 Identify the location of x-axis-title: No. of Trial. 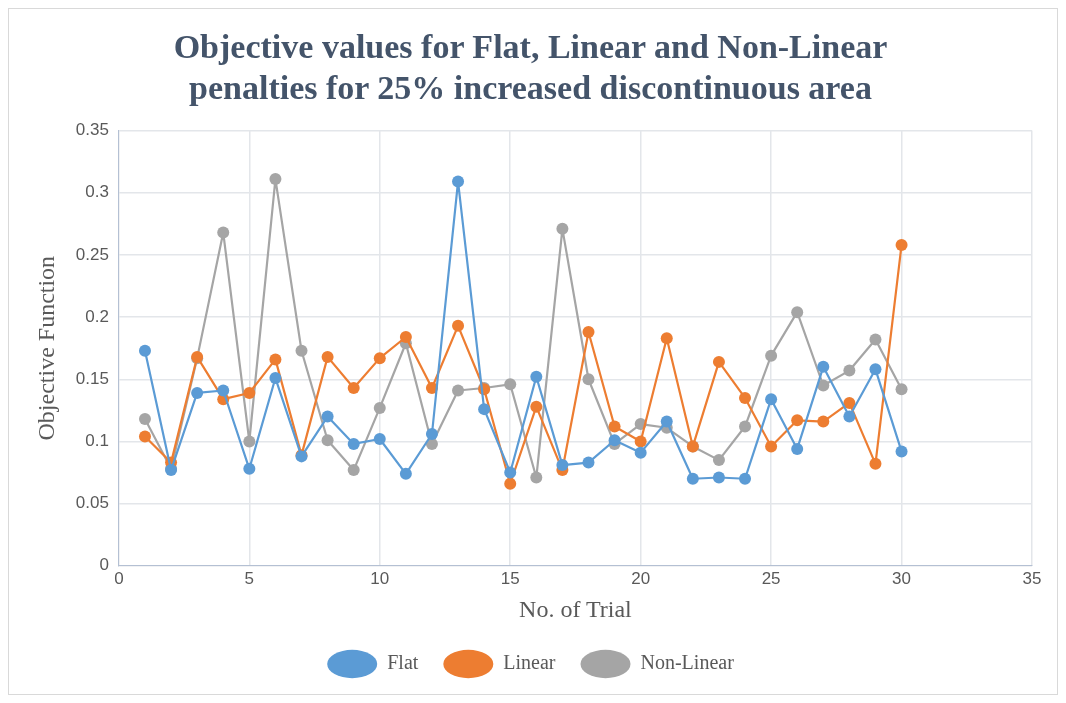
(576, 608).